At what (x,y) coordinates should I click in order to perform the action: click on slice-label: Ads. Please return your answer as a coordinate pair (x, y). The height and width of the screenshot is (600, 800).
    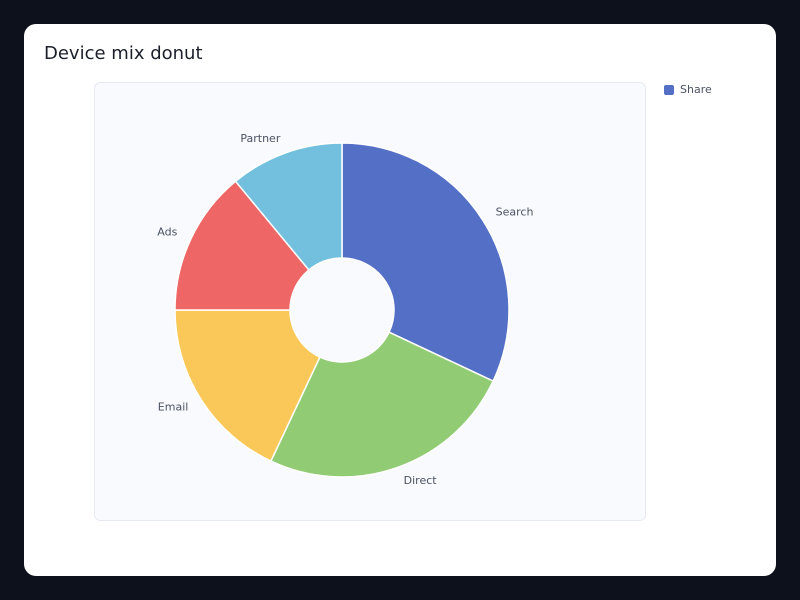
    Looking at the image, I should click on (167, 232).